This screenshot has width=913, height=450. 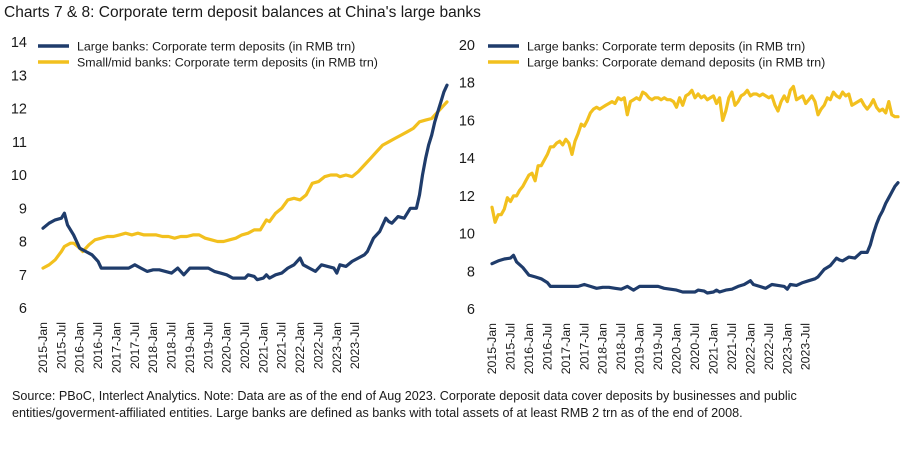 What do you see at coordinates (467, 121) in the screenshot?
I see `y-tick-label: 16` at bounding box center [467, 121].